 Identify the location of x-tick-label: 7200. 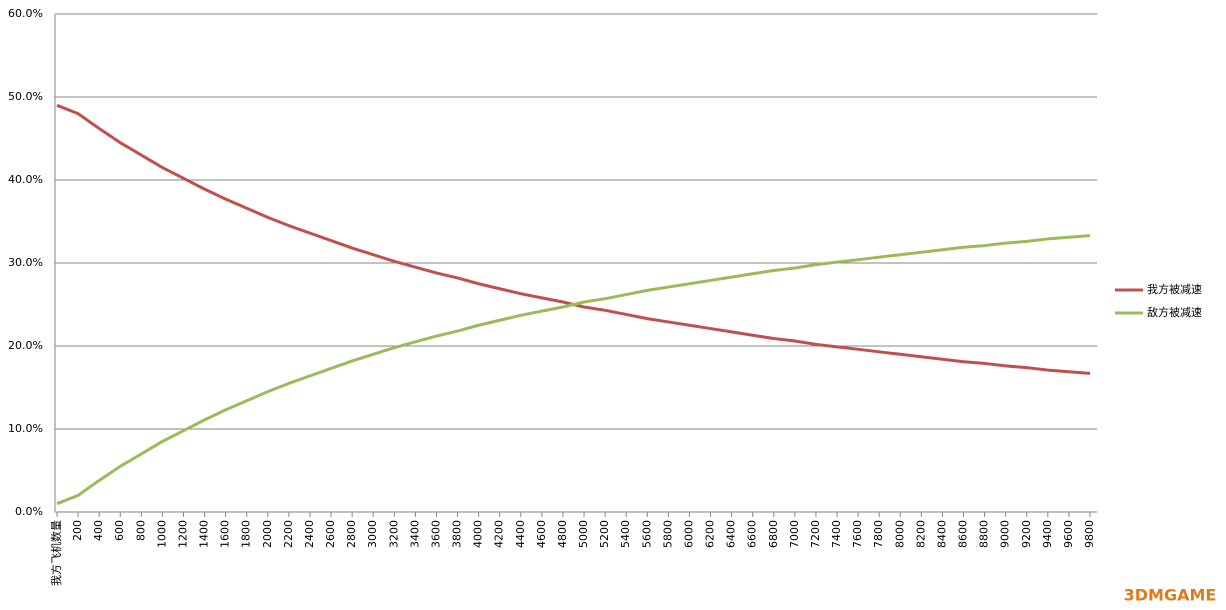
(815, 534).